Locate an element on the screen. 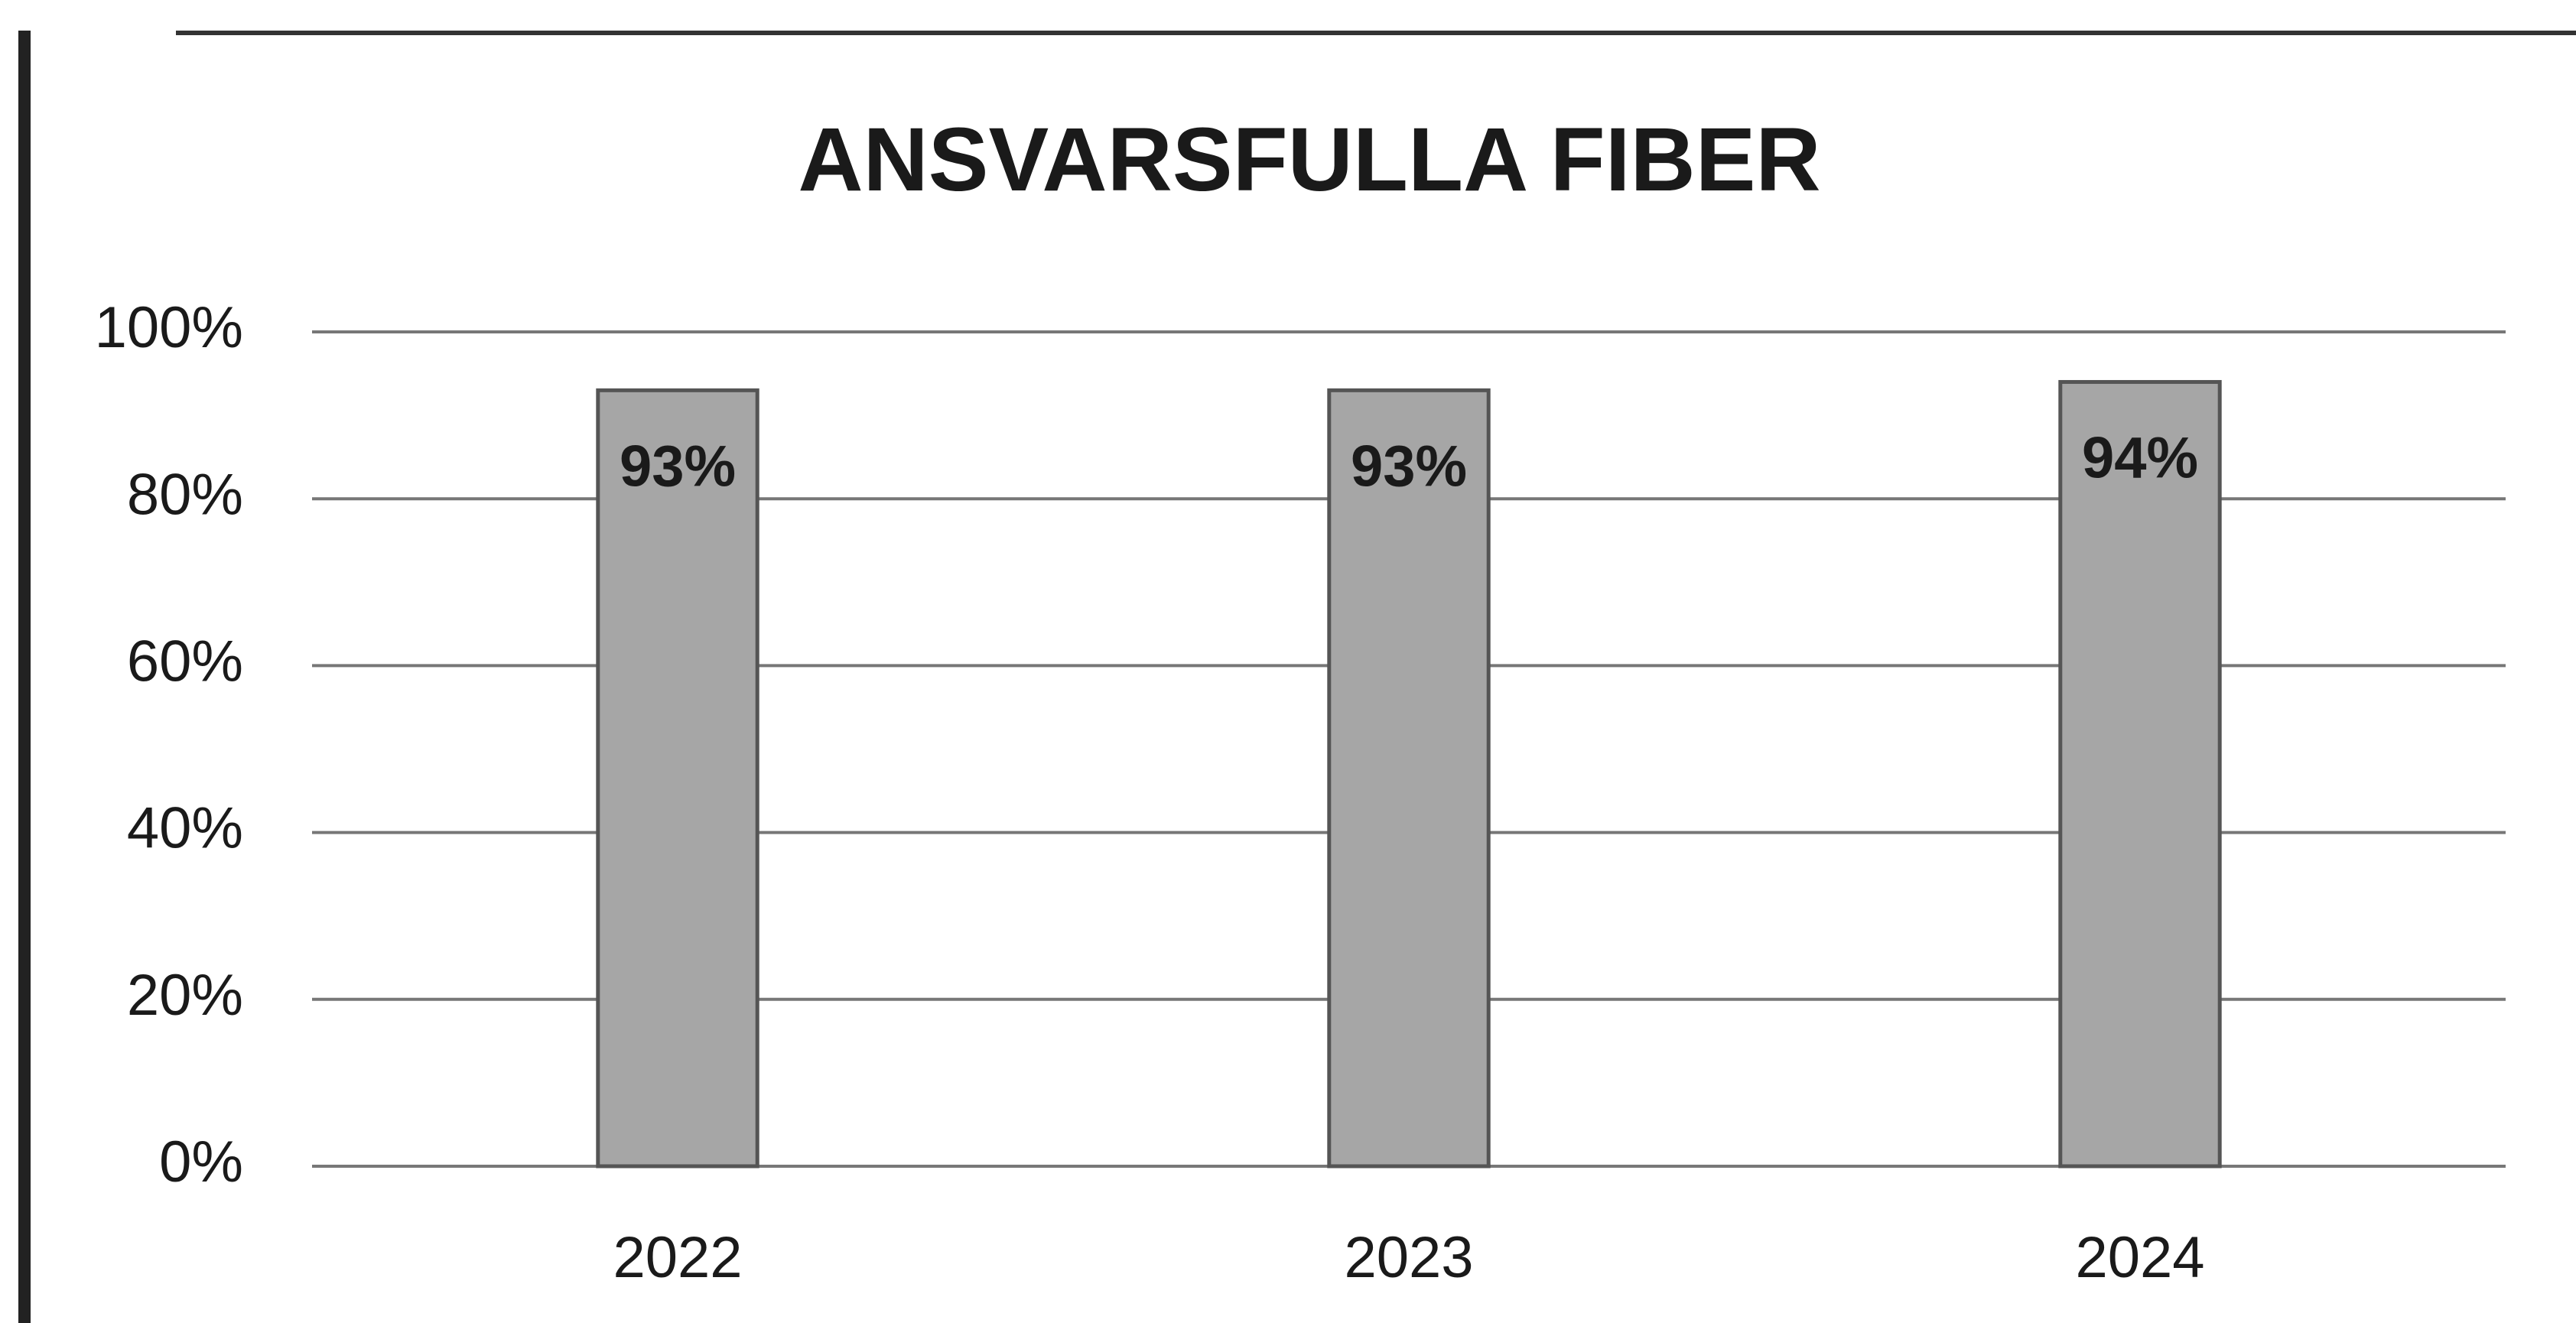 The height and width of the screenshot is (1323, 2576). x-tick-label: 2022 is located at coordinates (677, 1257).